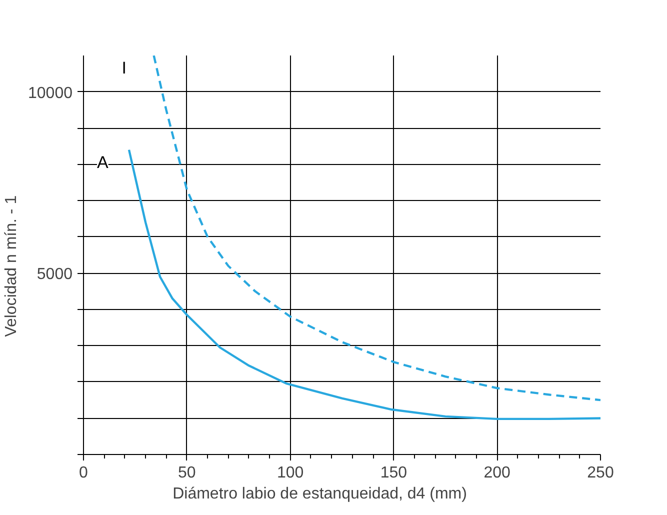  I want to click on x-tick-label: 250, so click(600, 473).